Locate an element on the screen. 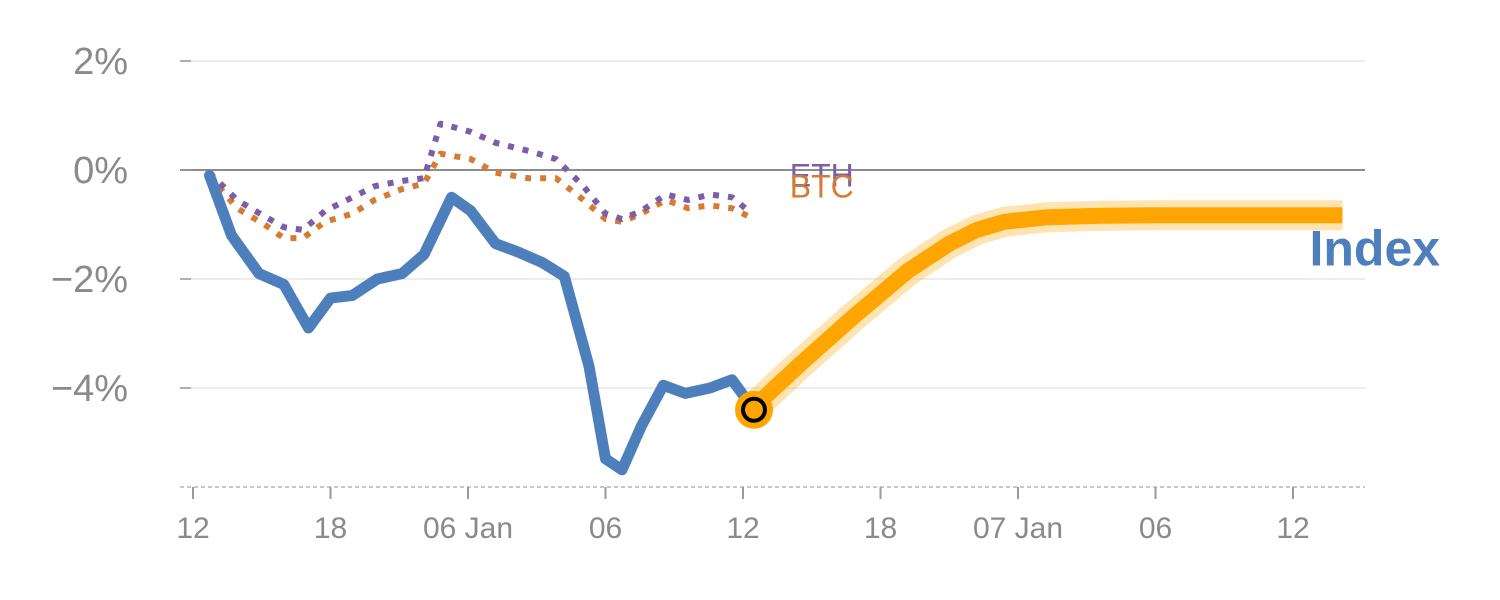 This screenshot has height=600, width=1500. series-line-eth is located at coordinates (479, 176).